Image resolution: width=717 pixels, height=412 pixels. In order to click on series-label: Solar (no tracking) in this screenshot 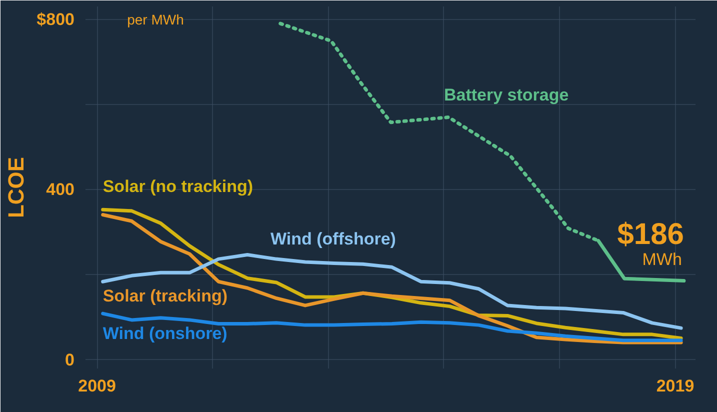, I will do `click(178, 186)`.